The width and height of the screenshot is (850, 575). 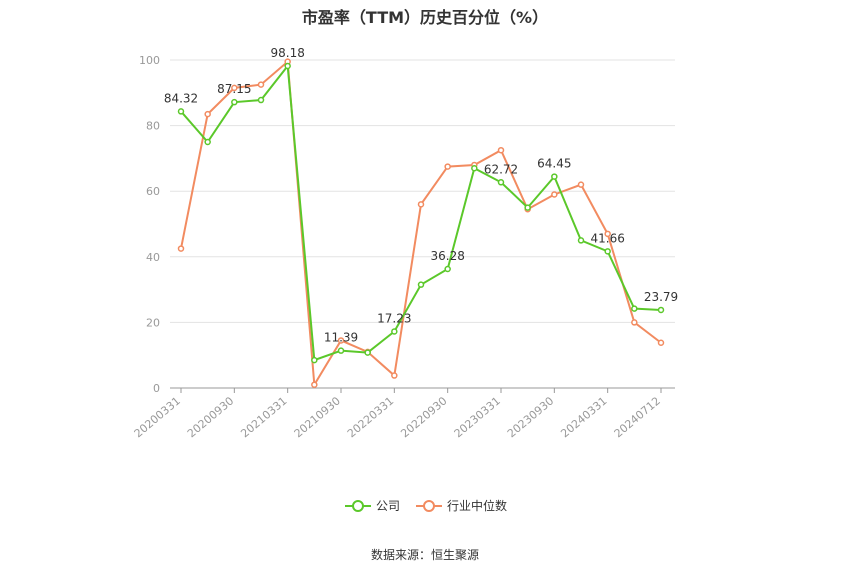 I want to click on legend-industry-label: 行业中位数, so click(x=477, y=506).